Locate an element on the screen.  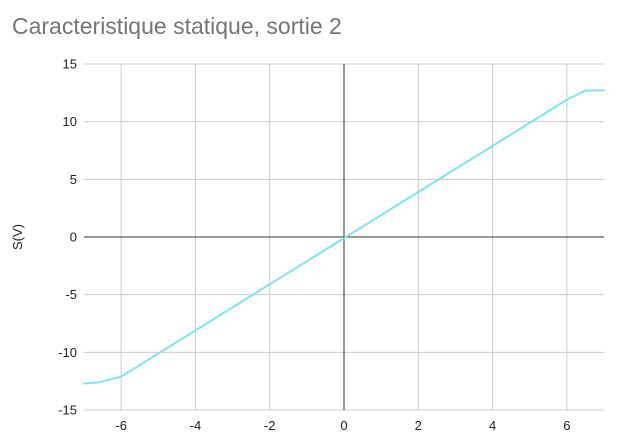
x-tick-label: 6 is located at coordinates (566, 425).